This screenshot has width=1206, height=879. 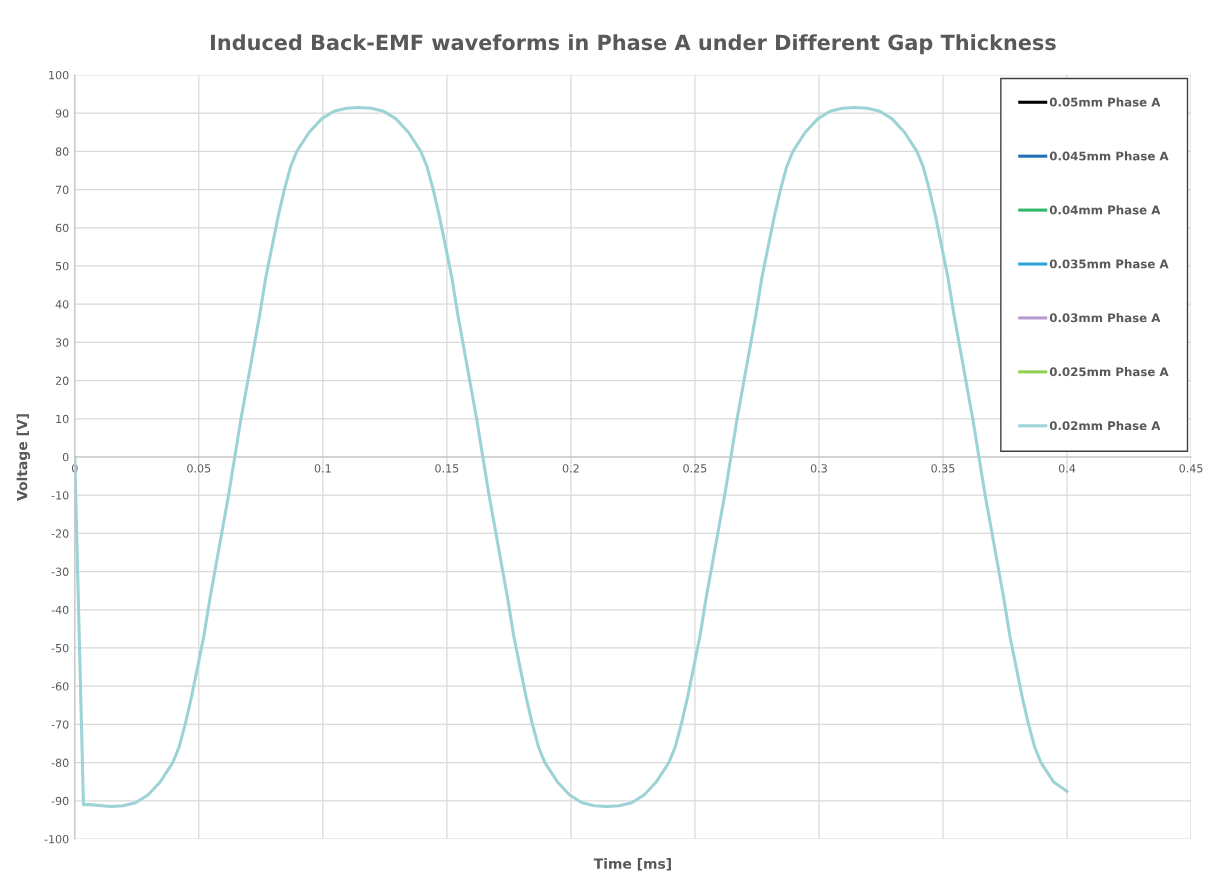 I want to click on x-tick-label: 0.2, so click(x=570, y=468).